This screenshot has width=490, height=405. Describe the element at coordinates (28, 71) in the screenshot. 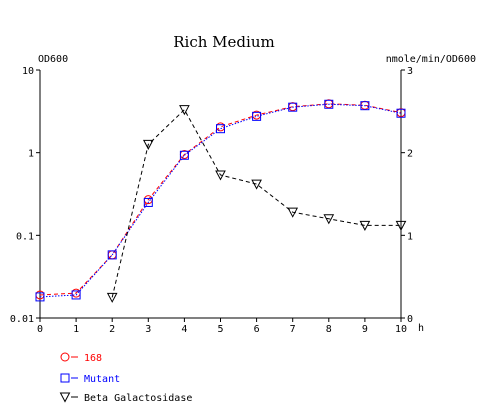

I see `left-tick-label: 10` at that location.